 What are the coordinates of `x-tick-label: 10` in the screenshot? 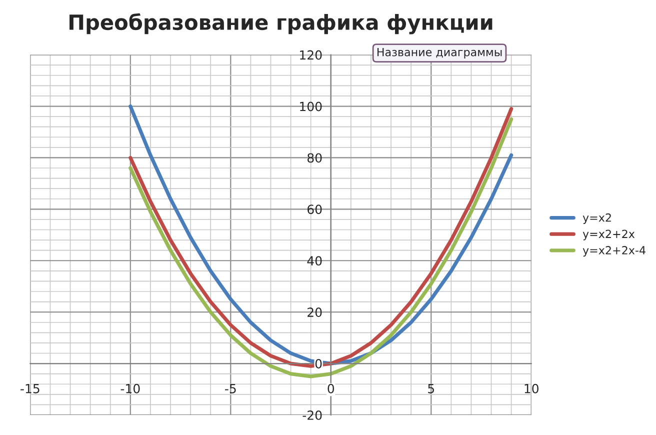 It's located at (531, 389).